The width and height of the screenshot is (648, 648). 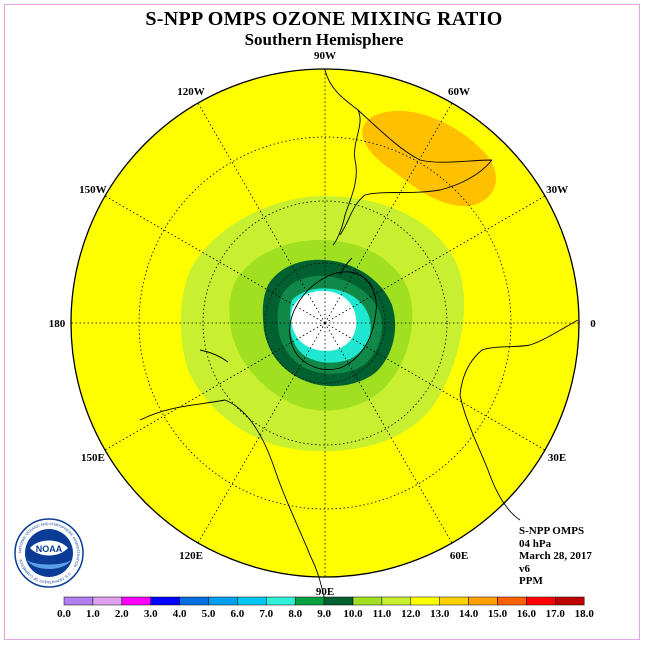 I want to click on polar-night-region, so click(x=324, y=320).